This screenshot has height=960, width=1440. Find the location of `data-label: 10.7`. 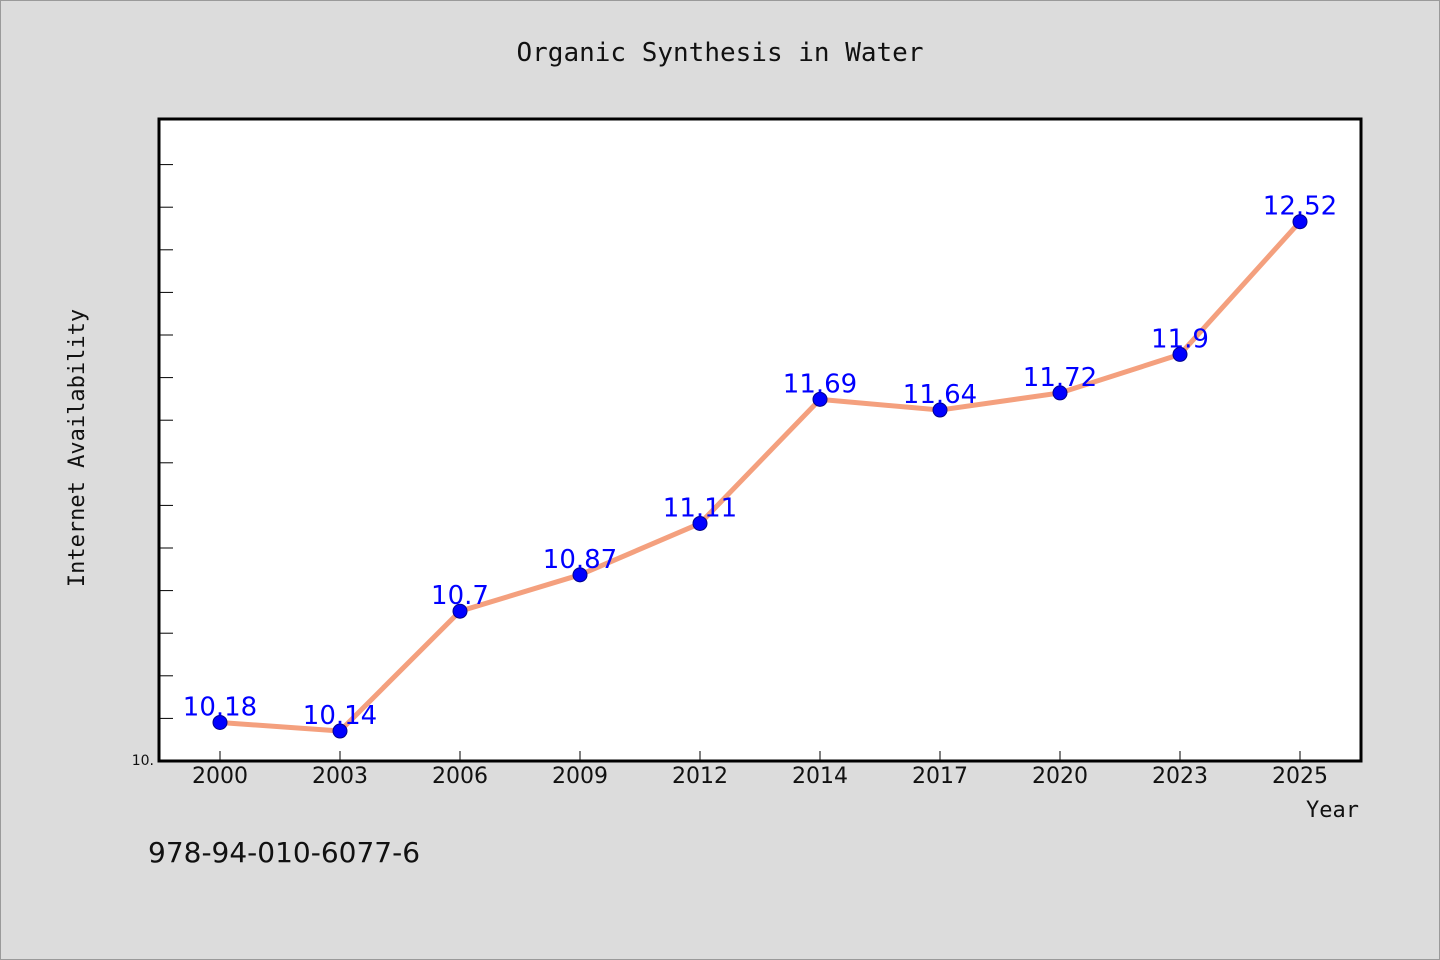

data-label: 10.7 is located at coordinates (460, 596).